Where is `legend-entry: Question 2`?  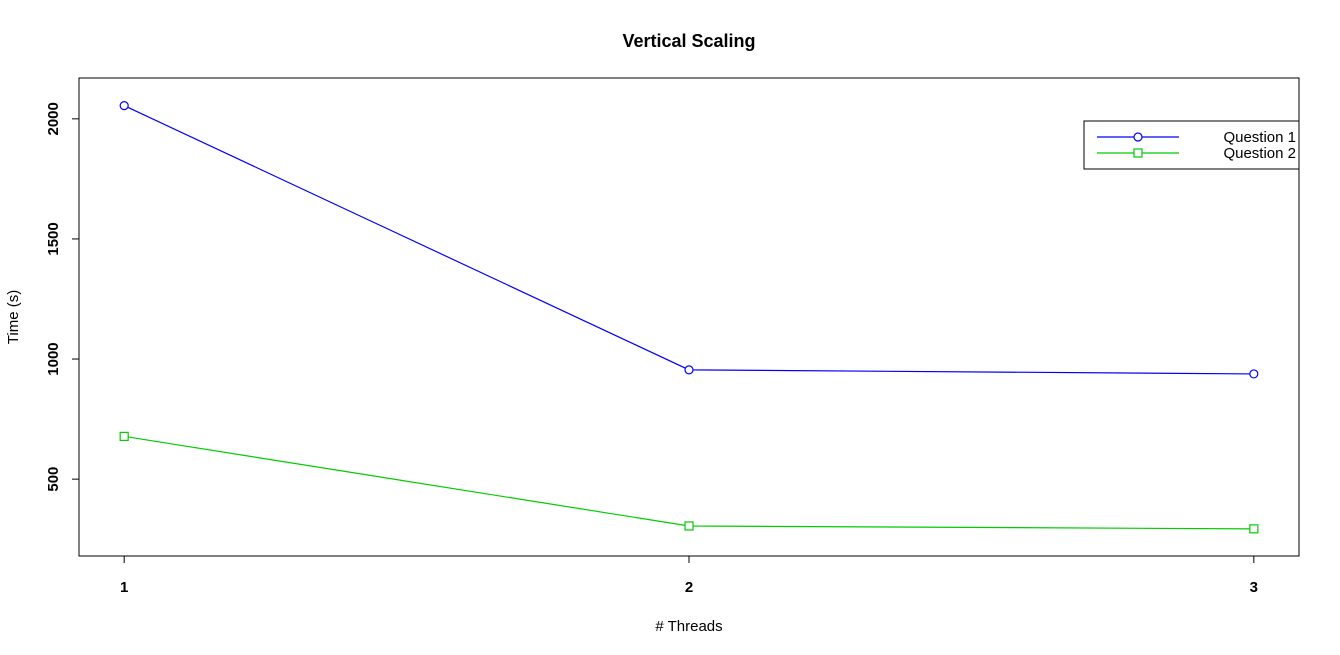
legend-entry: Question 2 is located at coordinates (1196, 153).